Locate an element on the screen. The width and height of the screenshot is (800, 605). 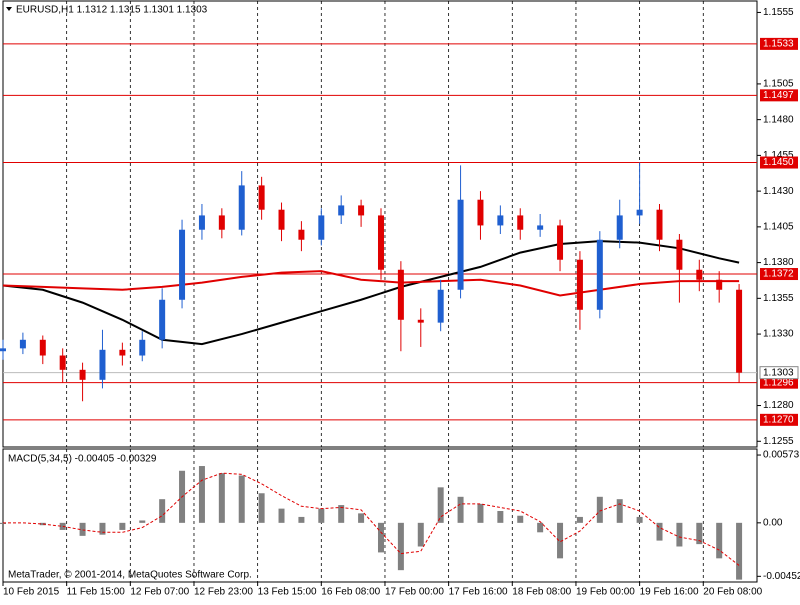
y-tick-label: -0.00452 is located at coordinates (781, 576).